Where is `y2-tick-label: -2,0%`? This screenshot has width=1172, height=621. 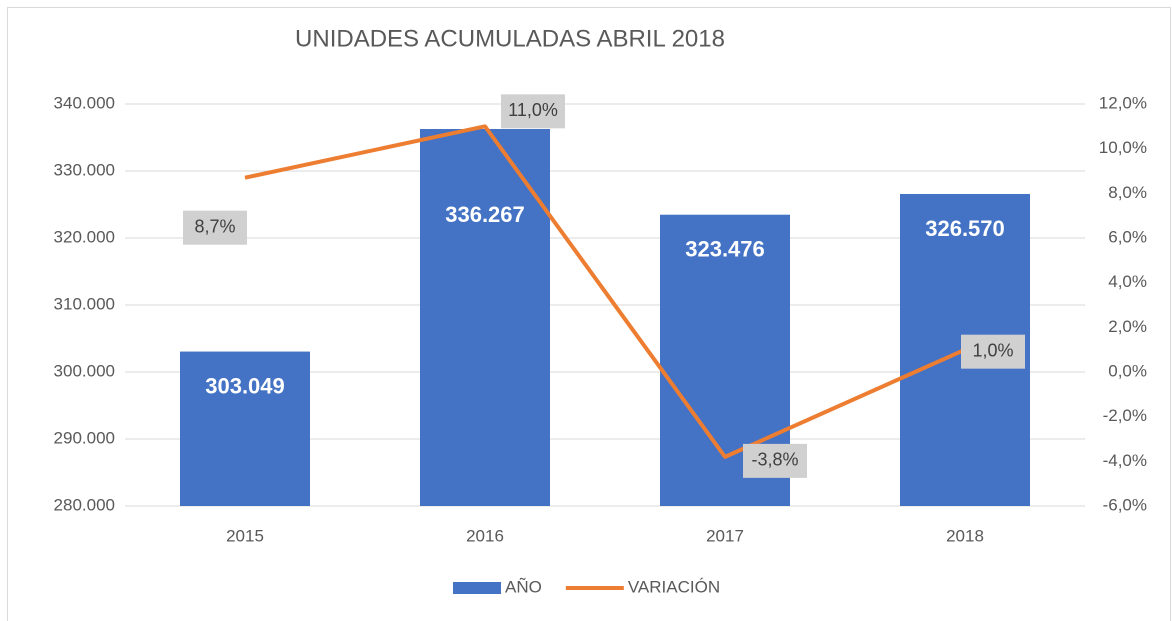 y2-tick-label: -2,0% is located at coordinates (1125, 415).